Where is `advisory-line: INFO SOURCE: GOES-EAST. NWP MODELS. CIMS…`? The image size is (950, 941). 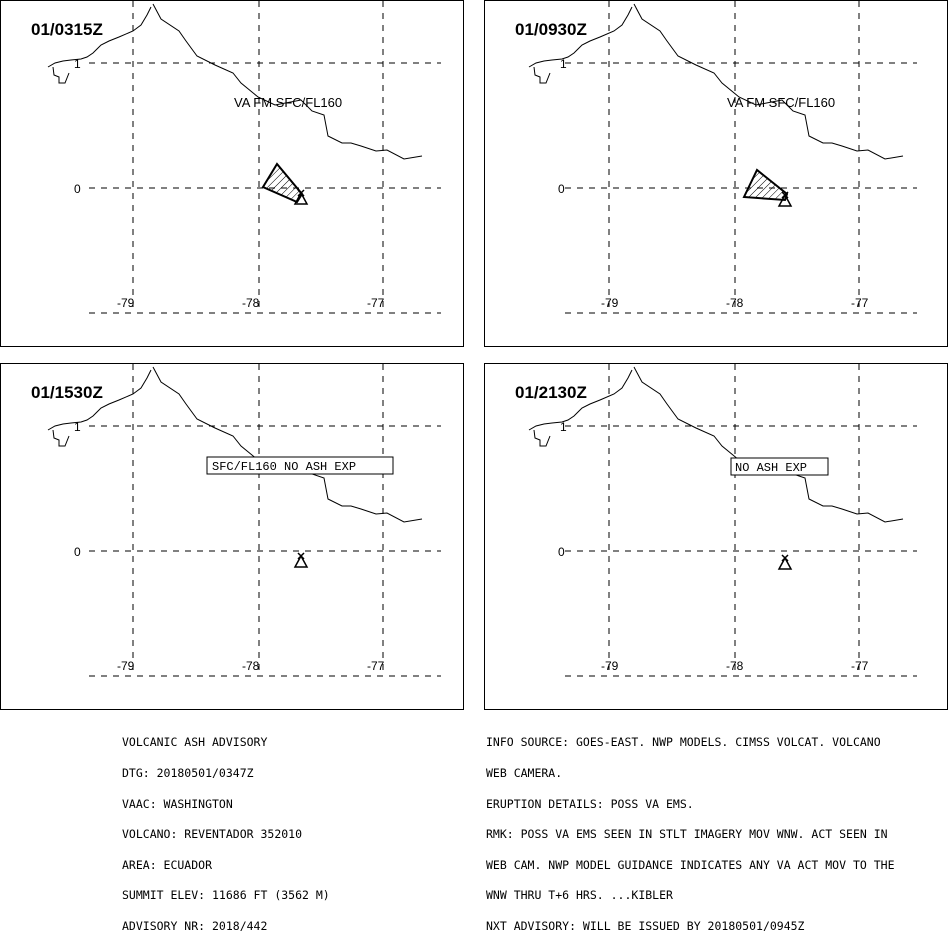 advisory-line: INFO SOURCE: GOES-EAST. NWP MODELS. CIMS… is located at coordinates (690, 742).